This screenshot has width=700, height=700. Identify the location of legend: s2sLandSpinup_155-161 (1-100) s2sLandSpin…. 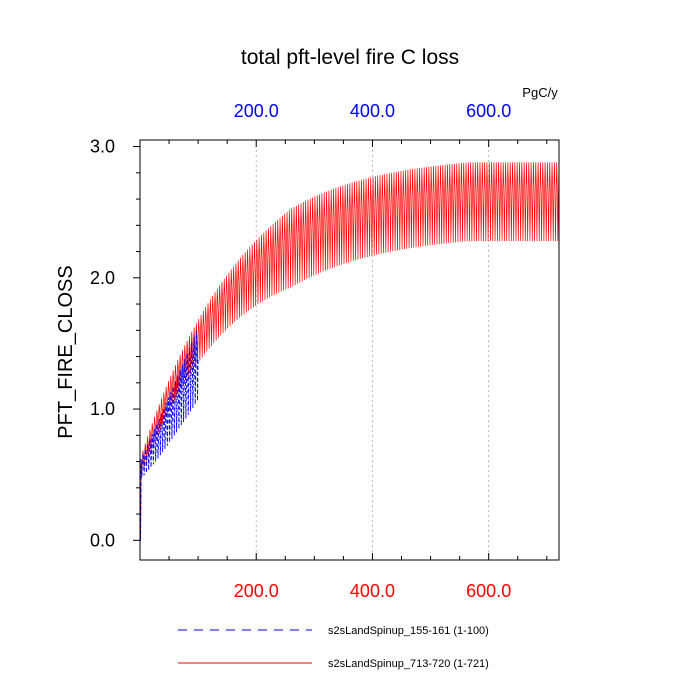
(333, 647).